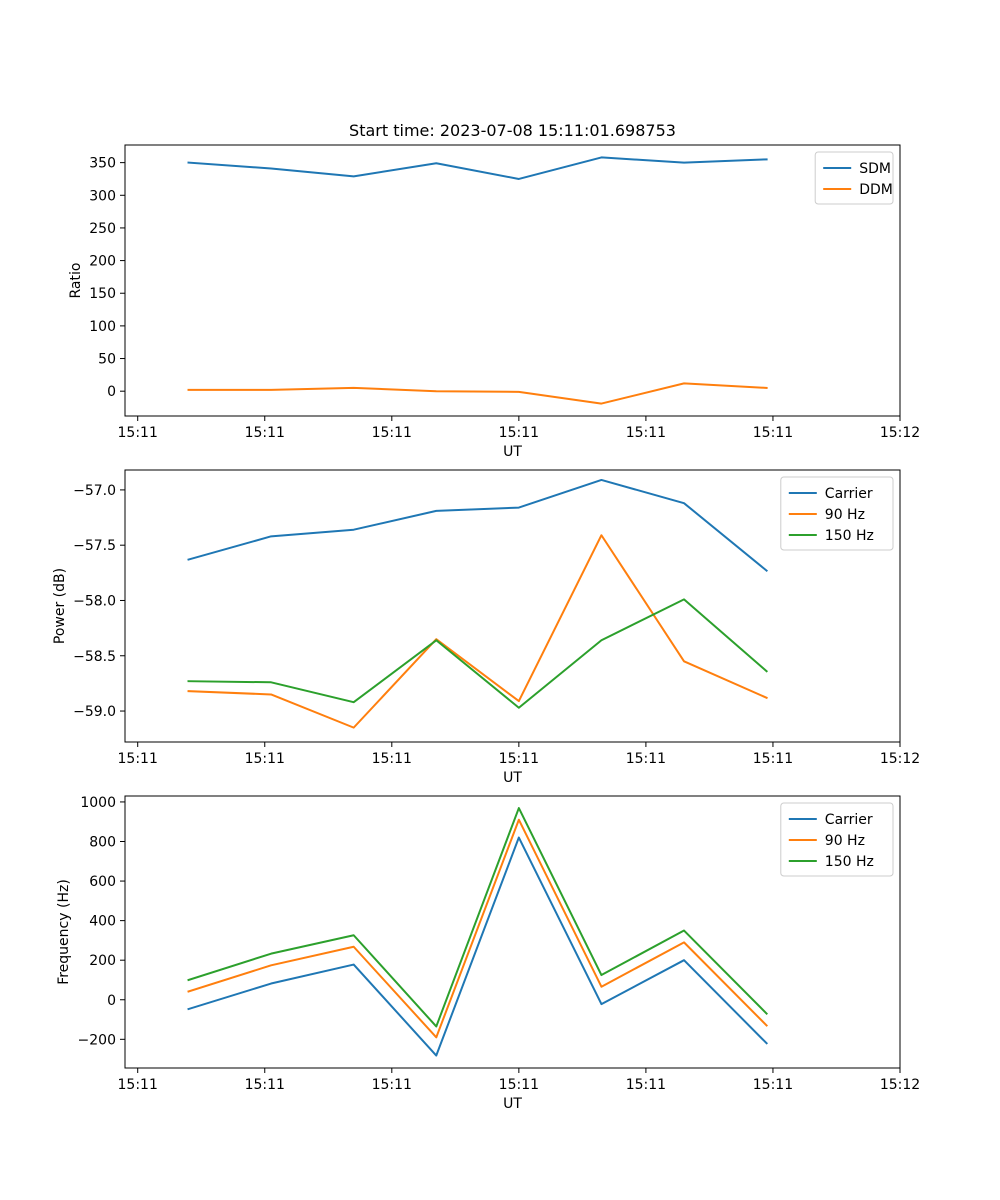  Describe the element at coordinates (94, 601) in the screenshot. I see `y-tick-label: −58.0` at that location.